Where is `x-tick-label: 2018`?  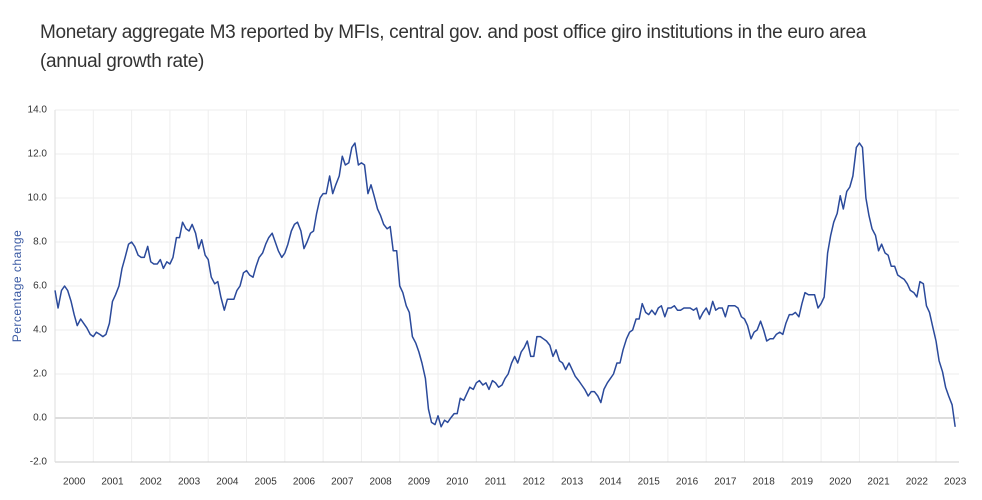
x-tick-label: 2018 is located at coordinates (764, 482).